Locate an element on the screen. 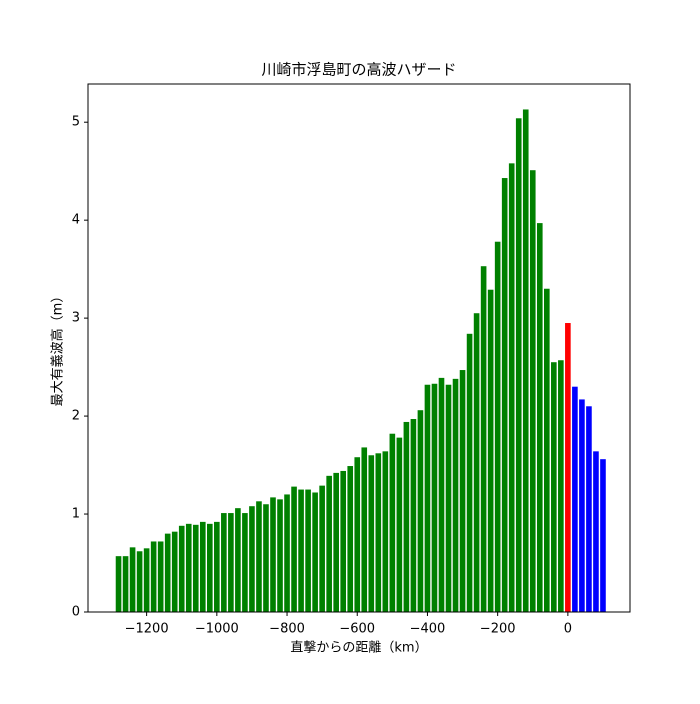 The height and width of the screenshot is (704, 700). y-tick-label: 1 is located at coordinates (76, 514).